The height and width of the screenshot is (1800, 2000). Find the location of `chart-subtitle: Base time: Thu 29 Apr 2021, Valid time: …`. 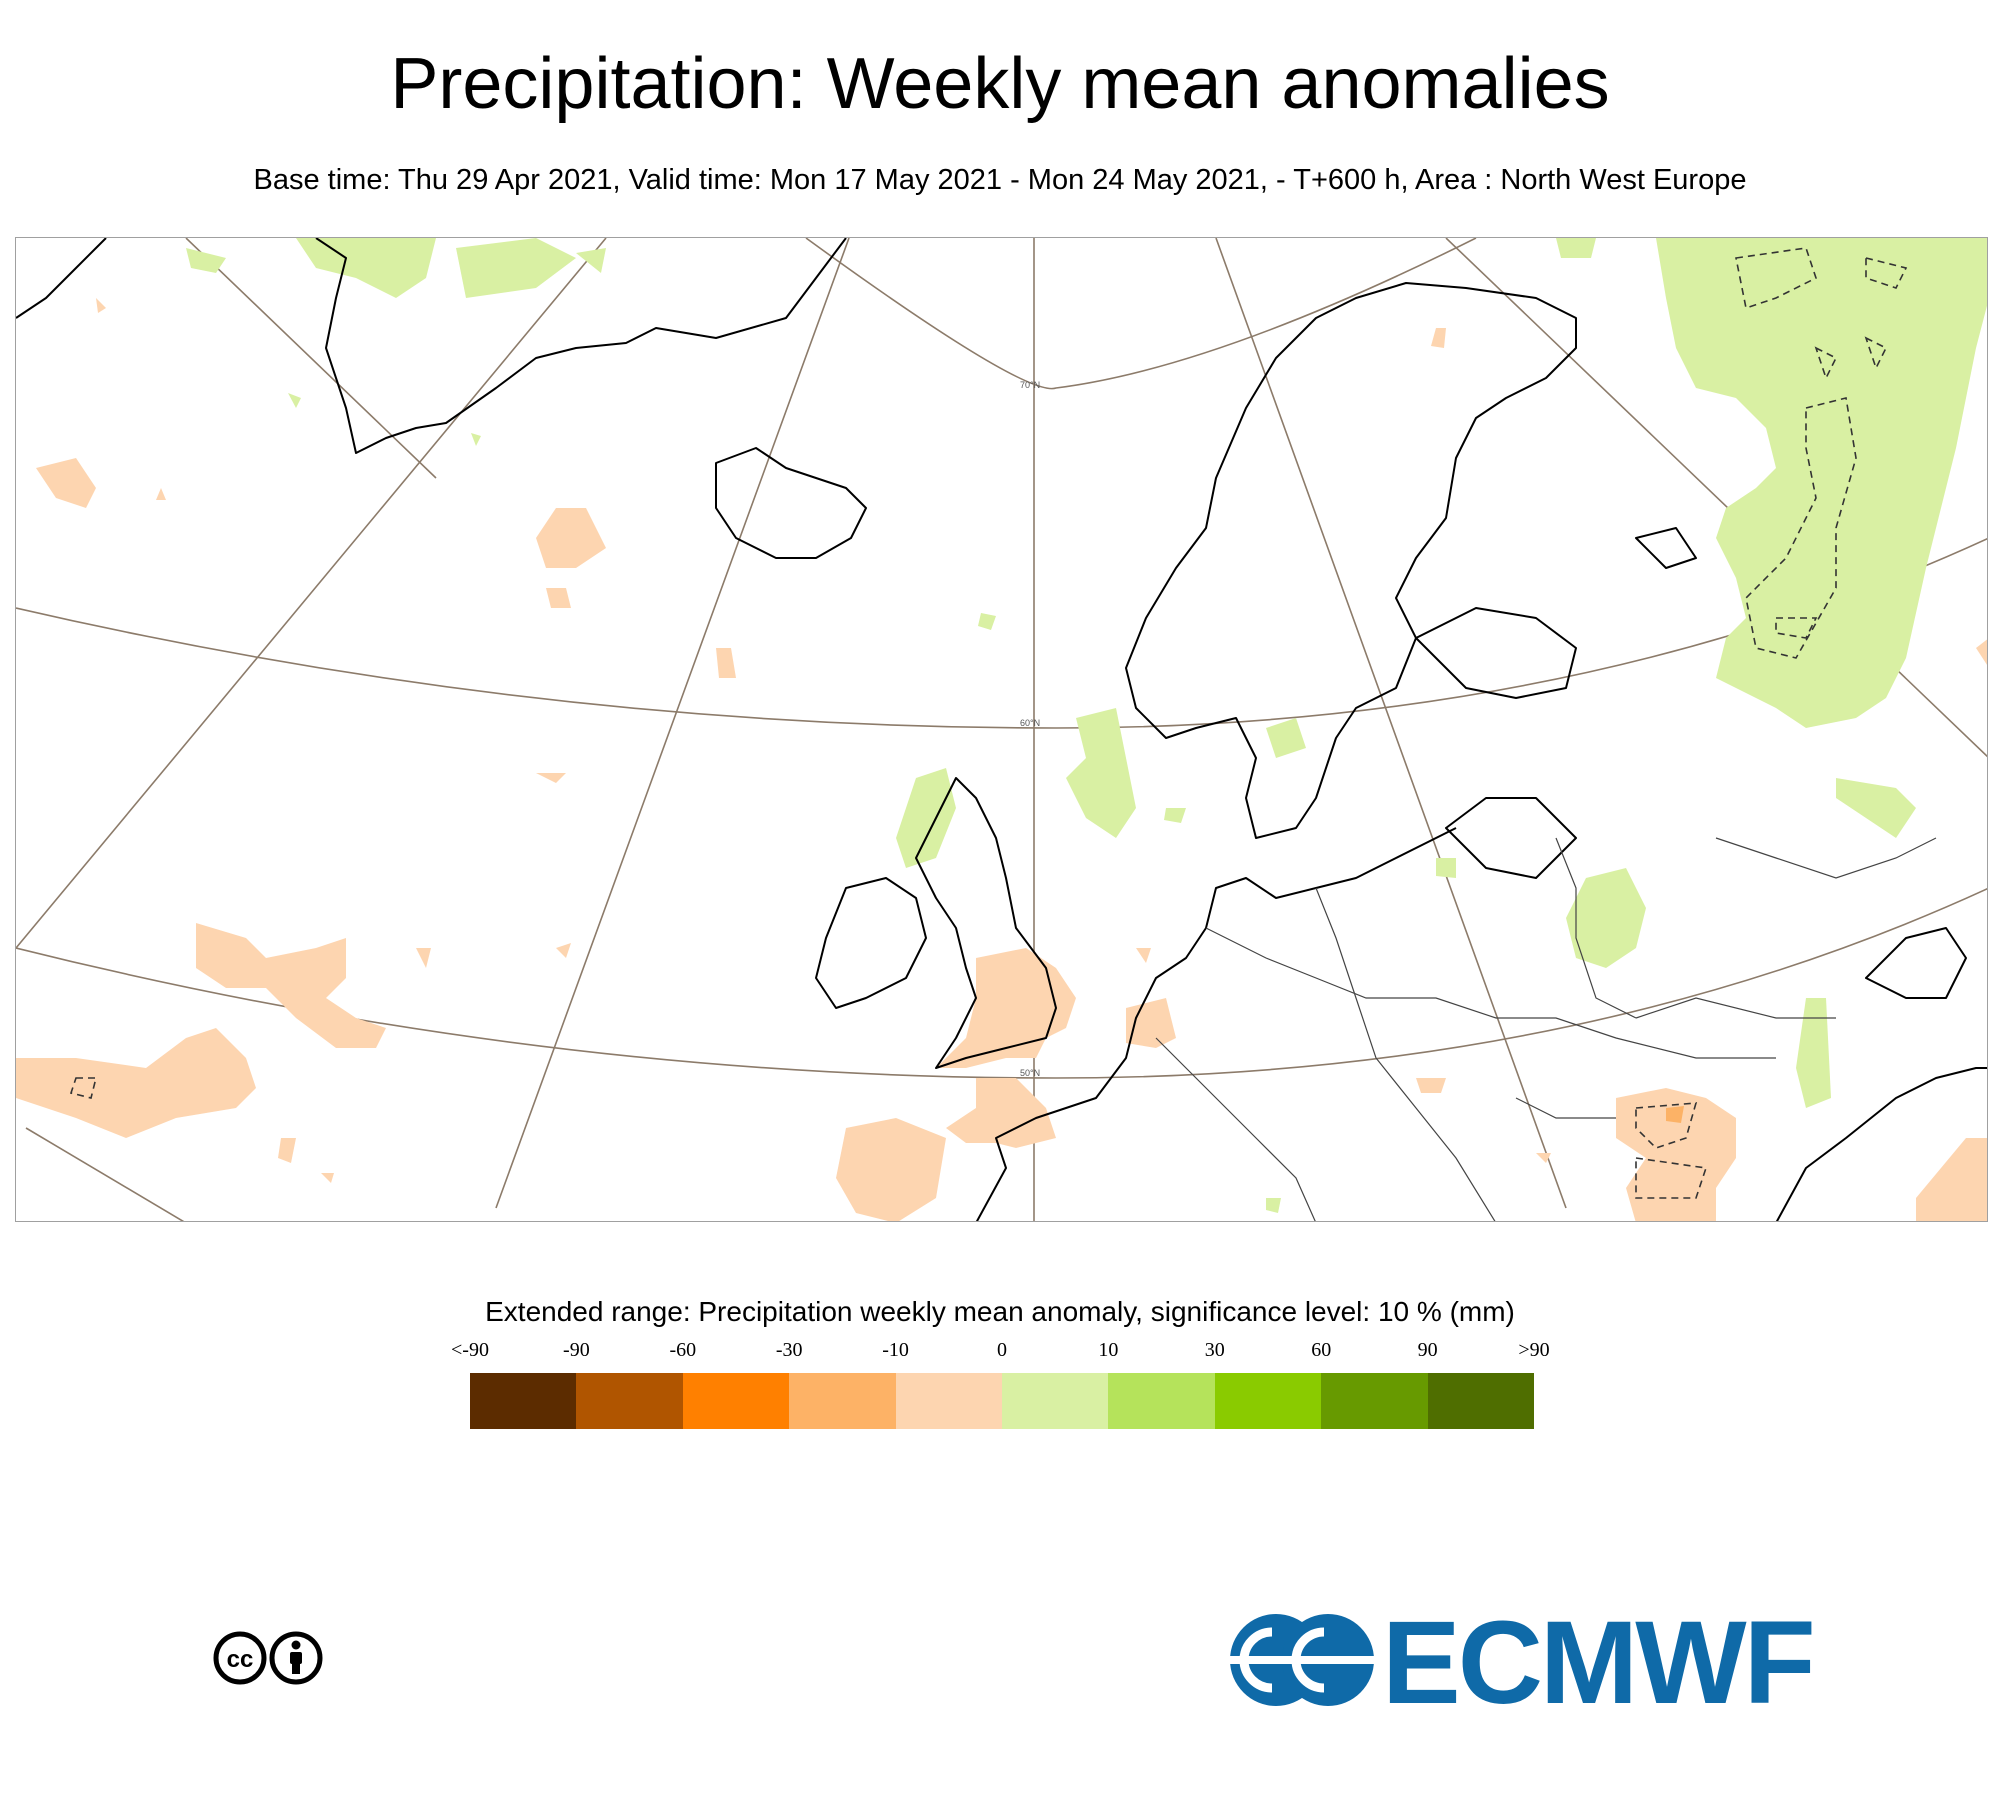

chart-subtitle: Base time: Thu 29 Apr 2021, Valid time: … is located at coordinates (1000, 180).